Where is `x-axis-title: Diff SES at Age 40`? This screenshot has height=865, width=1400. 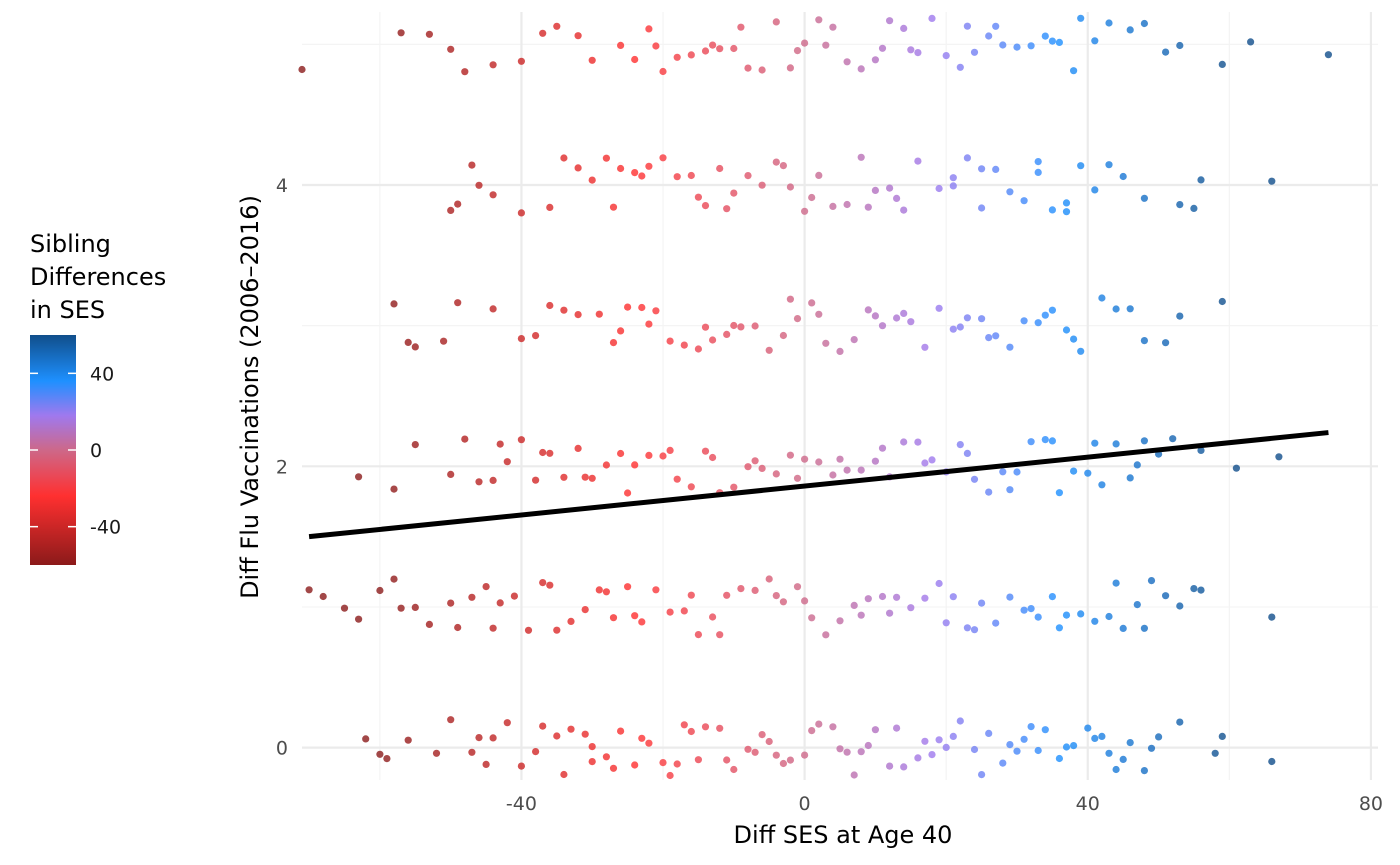 x-axis-title: Diff SES at Age 40 is located at coordinates (843, 835).